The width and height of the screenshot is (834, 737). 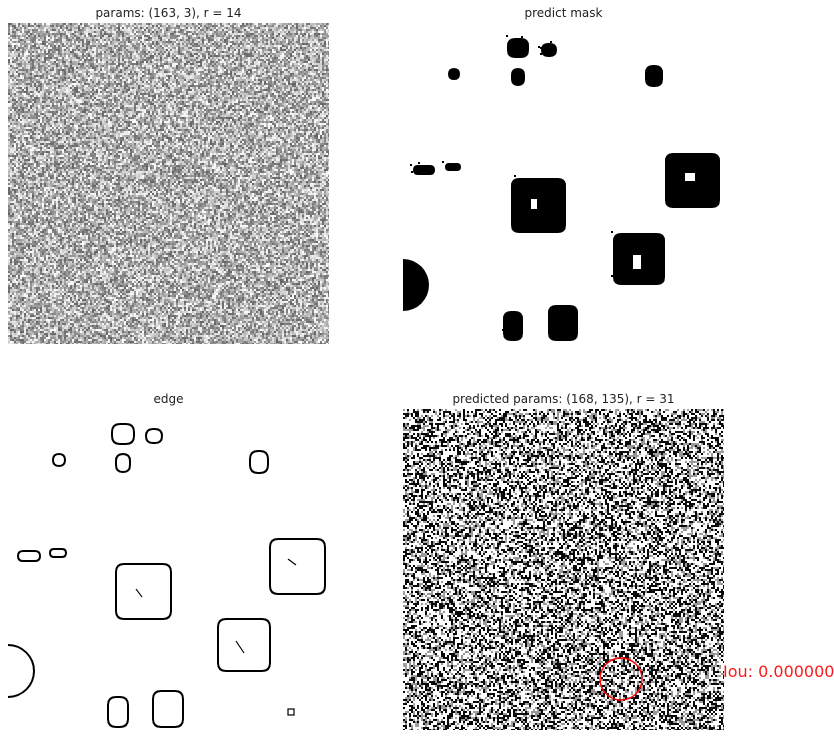 What do you see at coordinates (563, 13) in the screenshot?
I see `panel-top-right-title: predict mask` at bounding box center [563, 13].